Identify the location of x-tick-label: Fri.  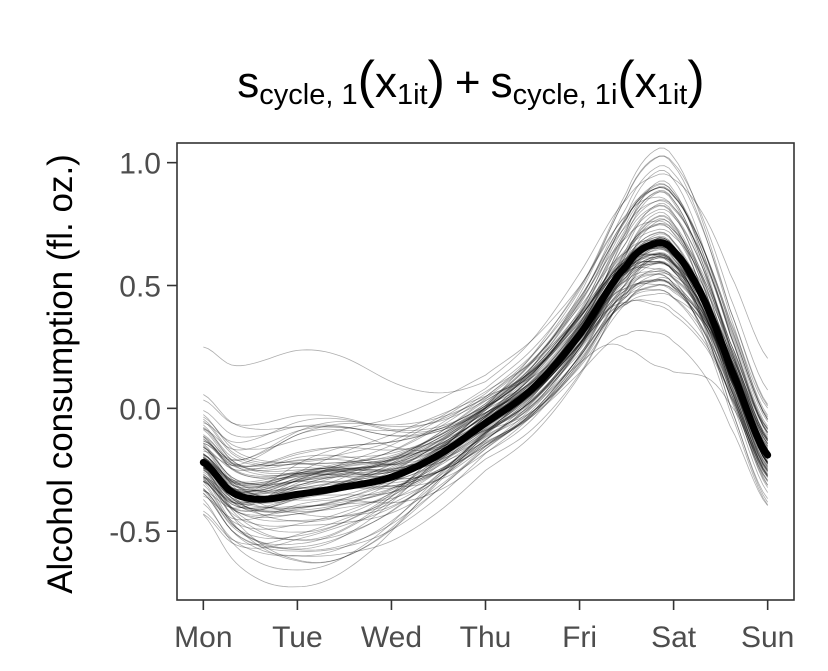
(579, 637).